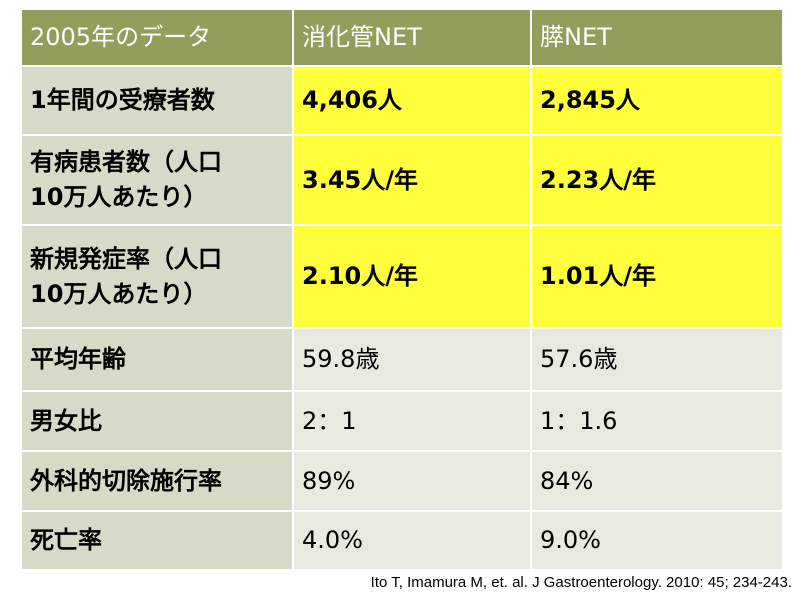 This screenshot has width=800, height=599. What do you see at coordinates (157, 100) in the screenshot?
I see `row-label: 1年間の受療者数` at bounding box center [157, 100].